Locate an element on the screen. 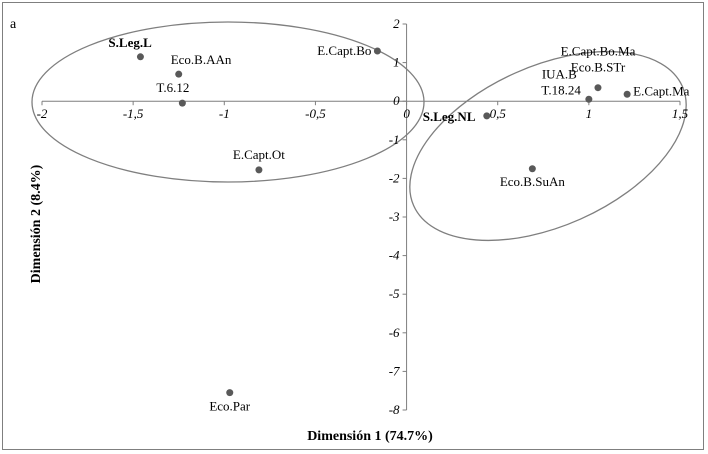  x-tick-label: 0,5 is located at coordinates (498, 113).